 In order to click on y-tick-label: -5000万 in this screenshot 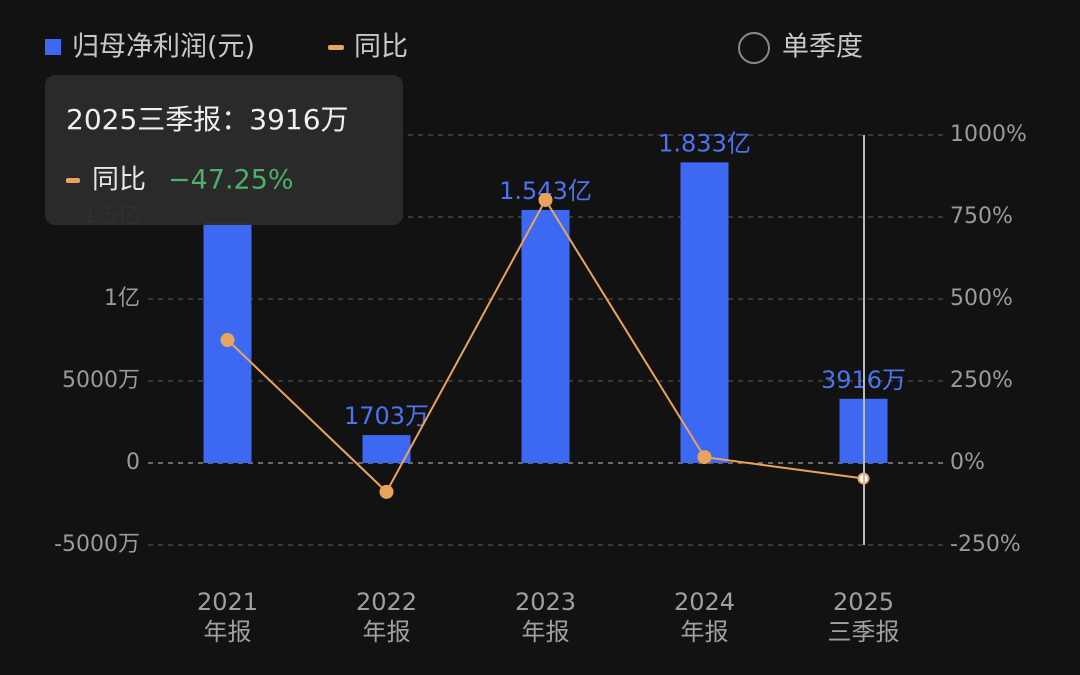, I will do `click(97, 544)`.